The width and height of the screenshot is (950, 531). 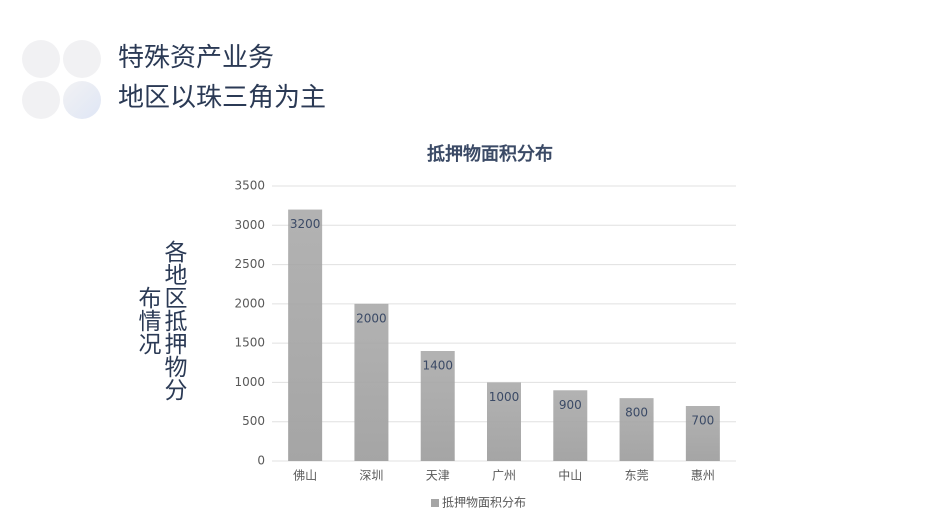 What do you see at coordinates (570, 405) in the screenshot?
I see `data-label: 900` at bounding box center [570, 405].